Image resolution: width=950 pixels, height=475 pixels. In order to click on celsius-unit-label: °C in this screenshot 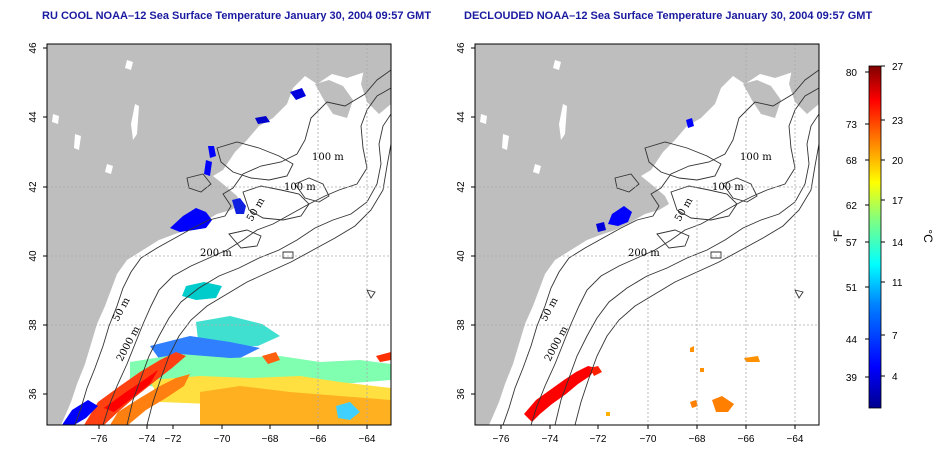, I will do `click(928, 236)`.